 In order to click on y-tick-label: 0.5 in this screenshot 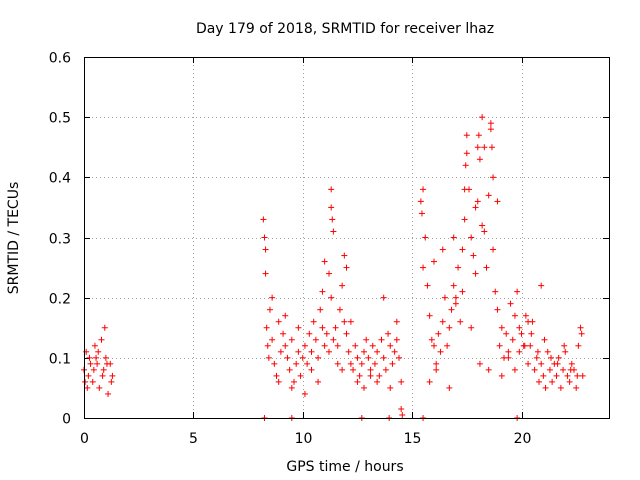, I will do `click(60, 119)`.